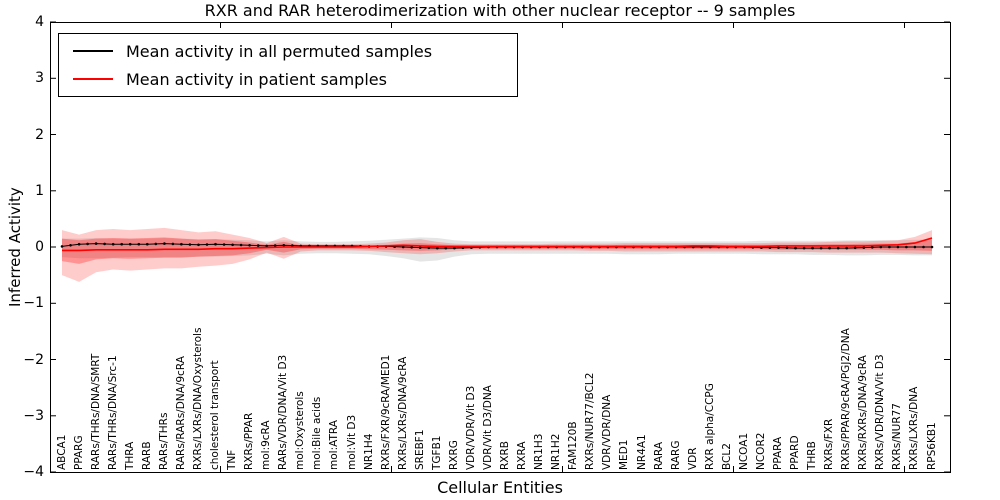 The image size is (1000, 500). I want to click on x-tick-label: mol:Vit D3, so click(351, 442).